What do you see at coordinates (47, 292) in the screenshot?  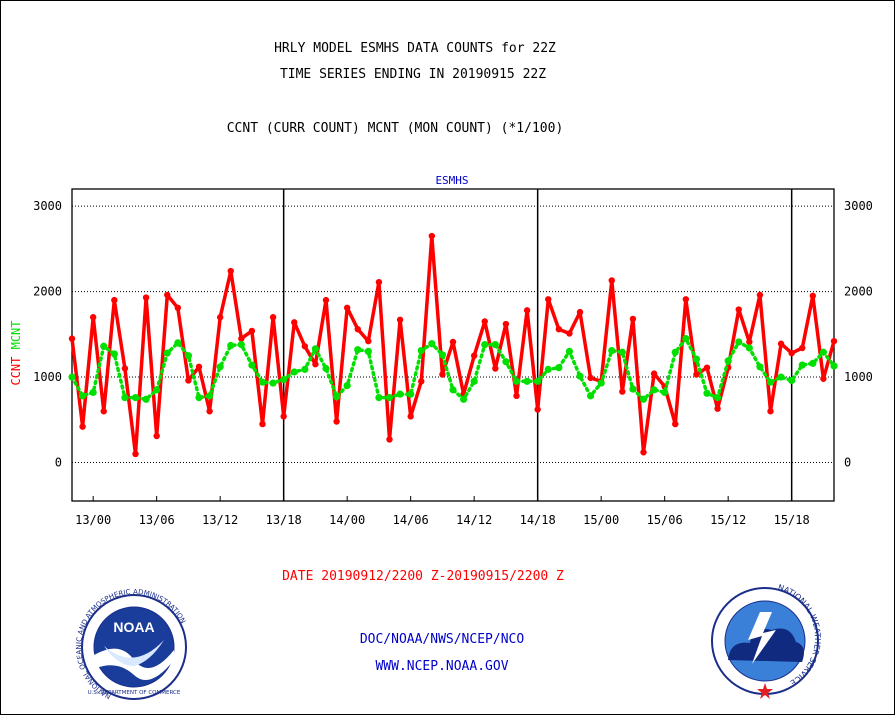 I see `y-tick-label-left: 2000` at bounding box center [47, 292].